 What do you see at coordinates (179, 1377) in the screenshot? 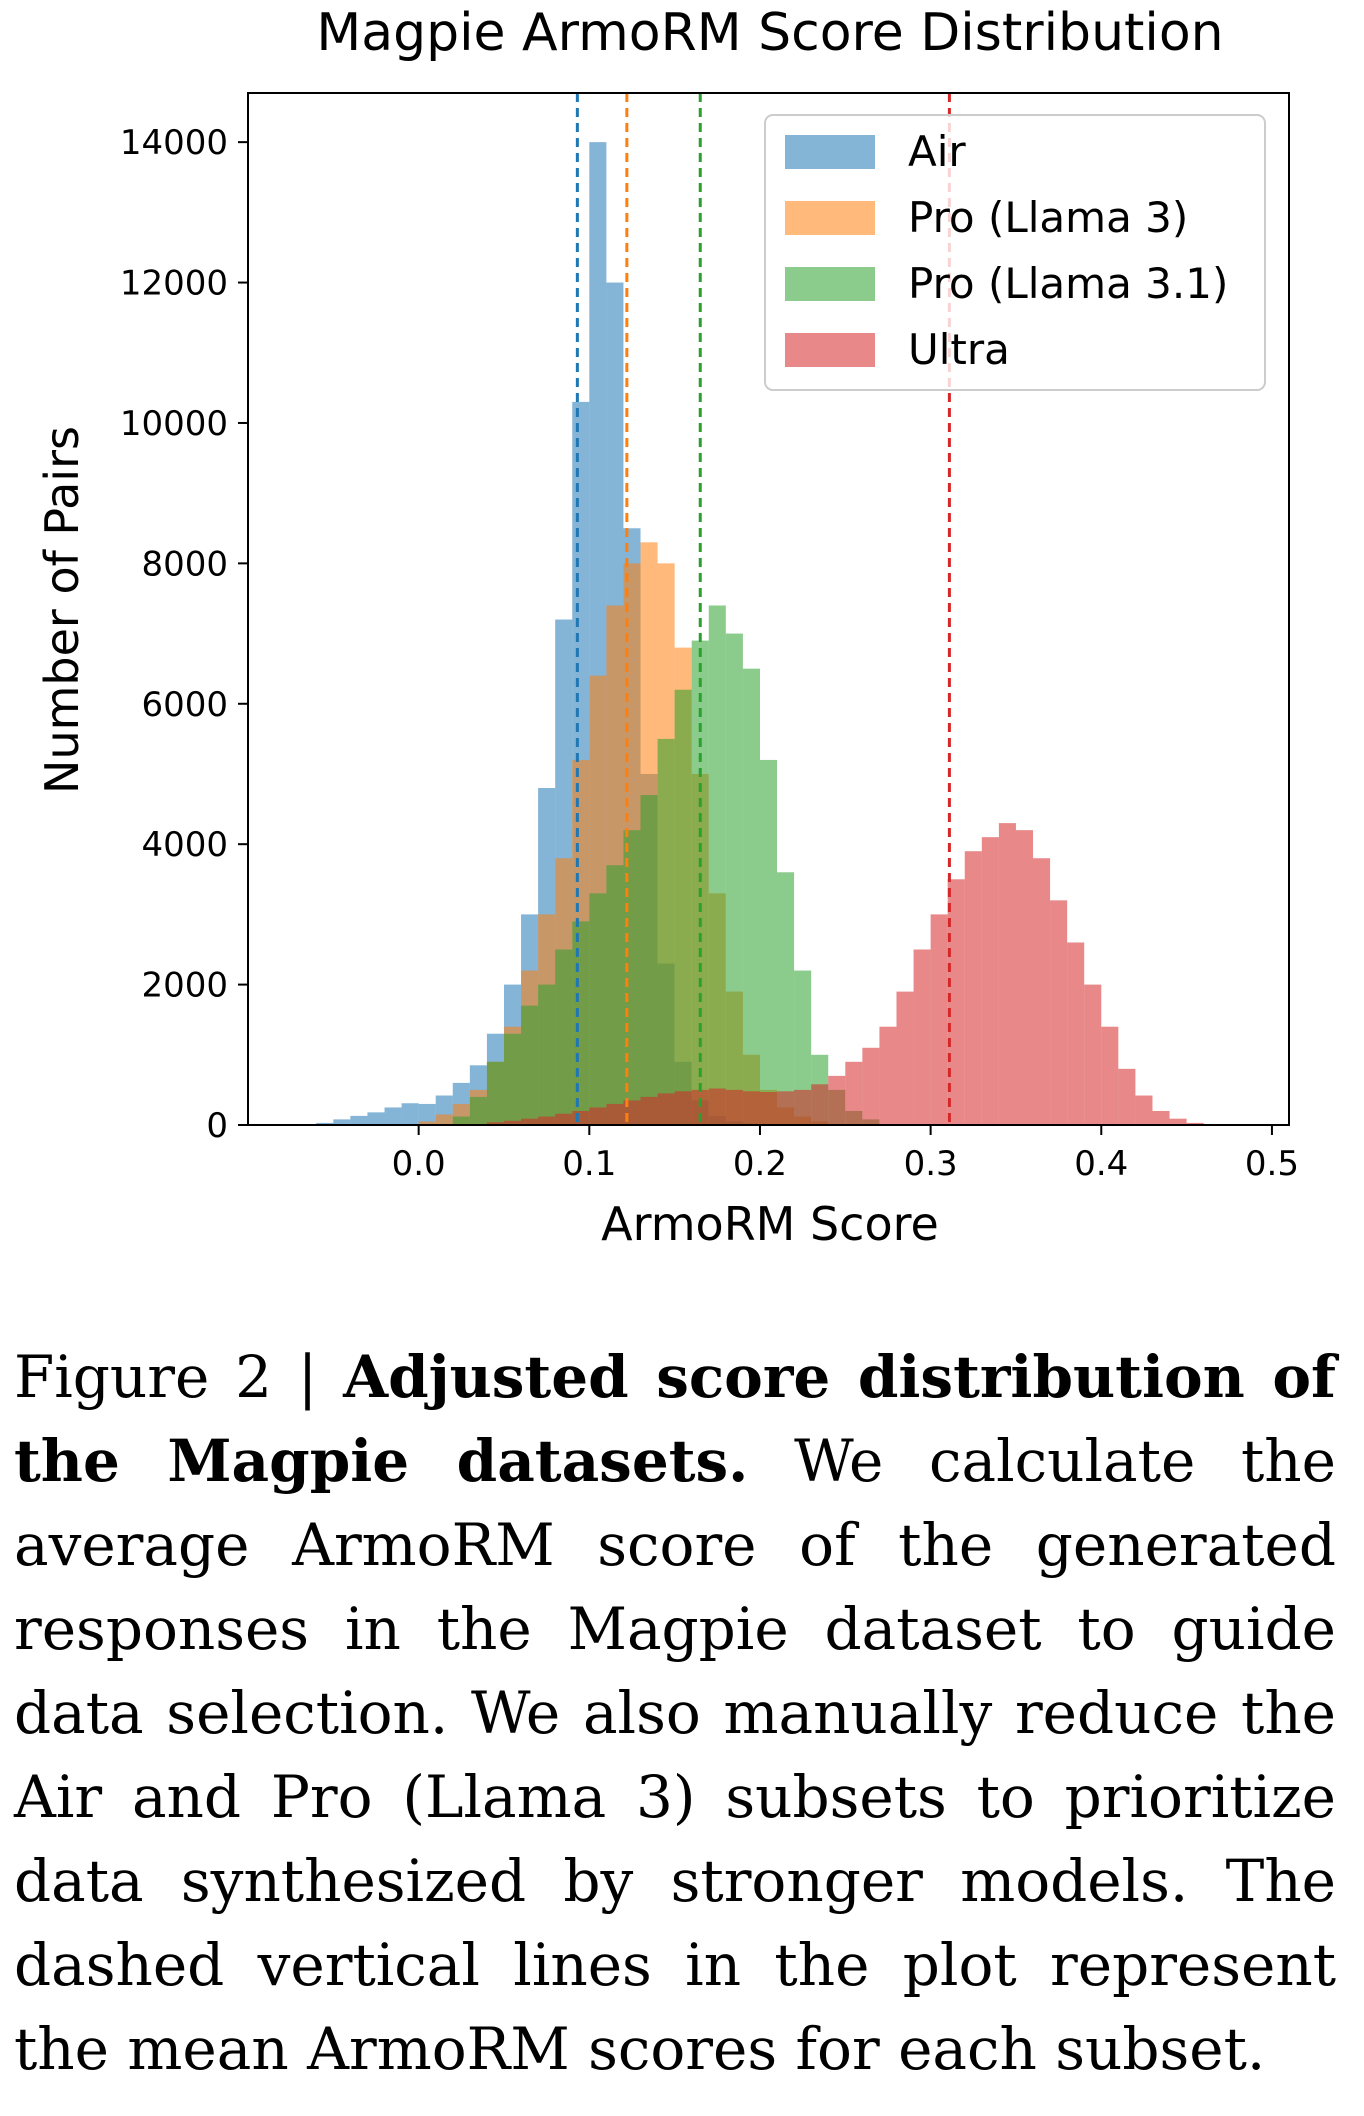
I see `caption-label: Figure 2 |` at bounding box center [179, 1377].